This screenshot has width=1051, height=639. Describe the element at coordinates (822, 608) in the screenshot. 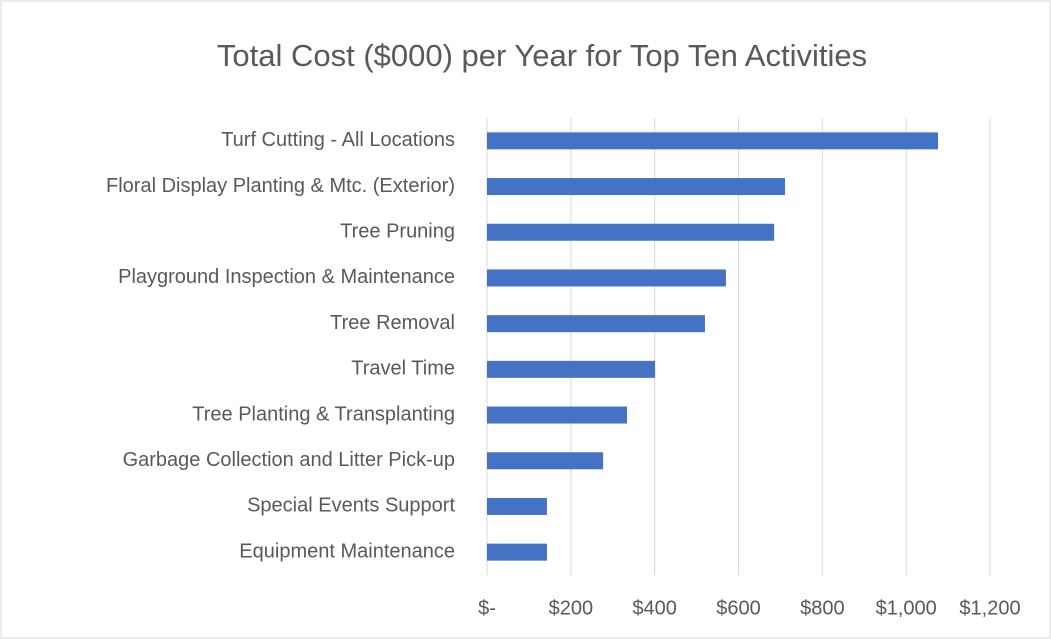

I see `x-tick-label: $800` at that location.